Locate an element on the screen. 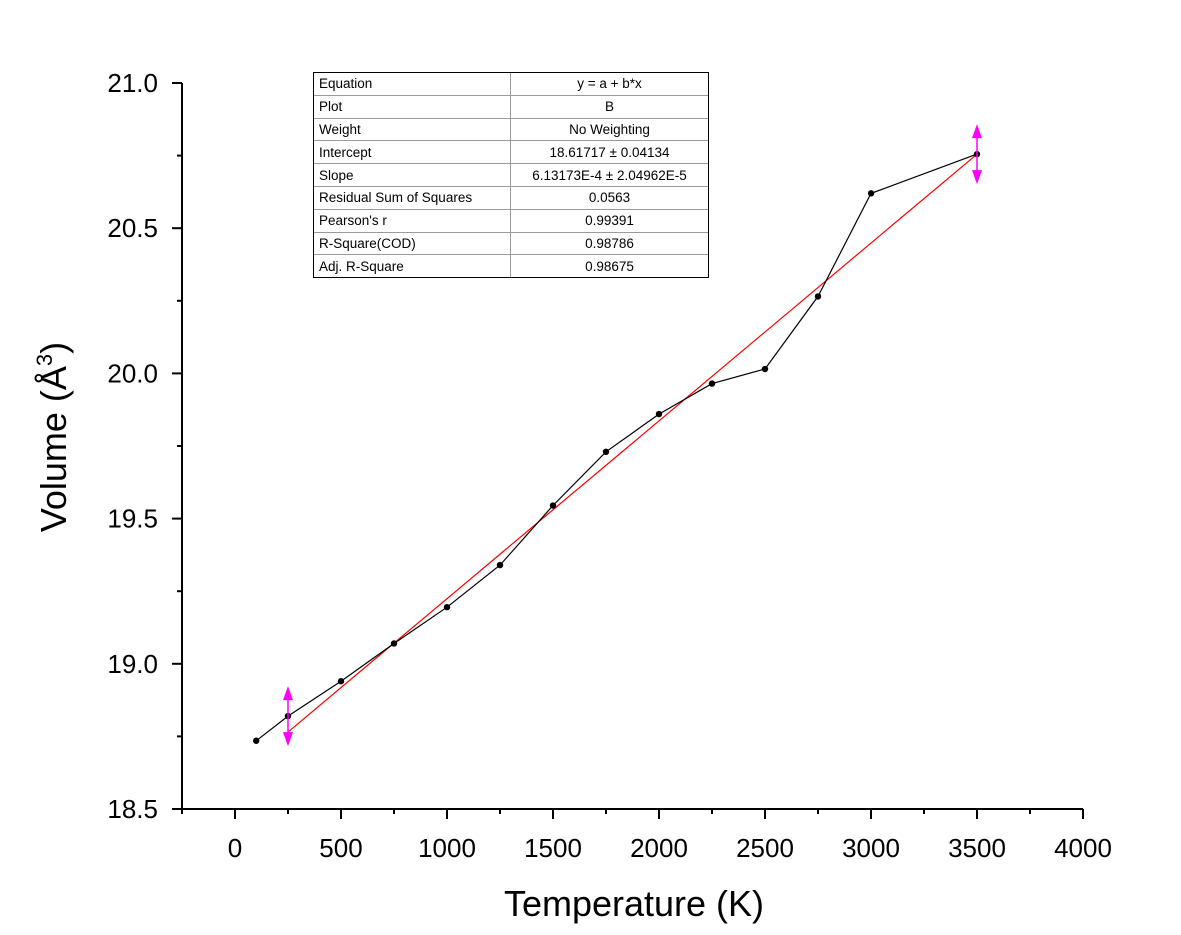 This screenshot has height=935, width=1181. x-tick-label: 1000 is located at coordinates (447, 848).